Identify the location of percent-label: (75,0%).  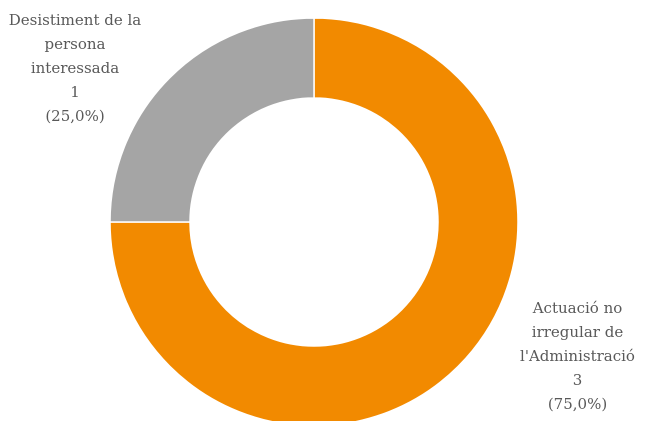
(577, 404).